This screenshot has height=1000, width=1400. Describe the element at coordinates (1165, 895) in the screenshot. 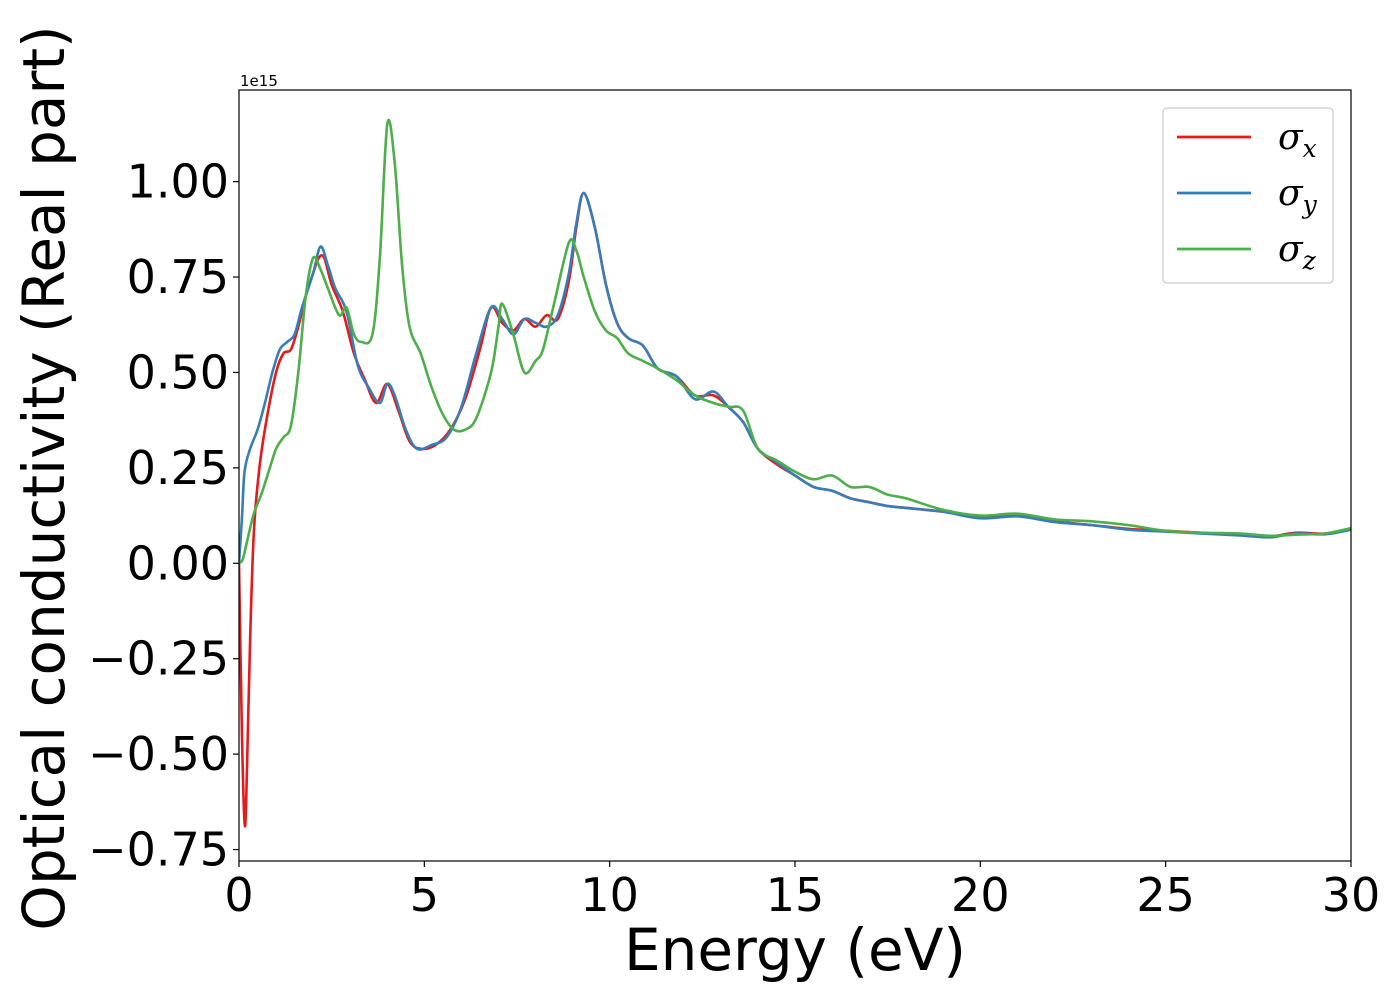

I see `x-tick-label: 25` at that location.